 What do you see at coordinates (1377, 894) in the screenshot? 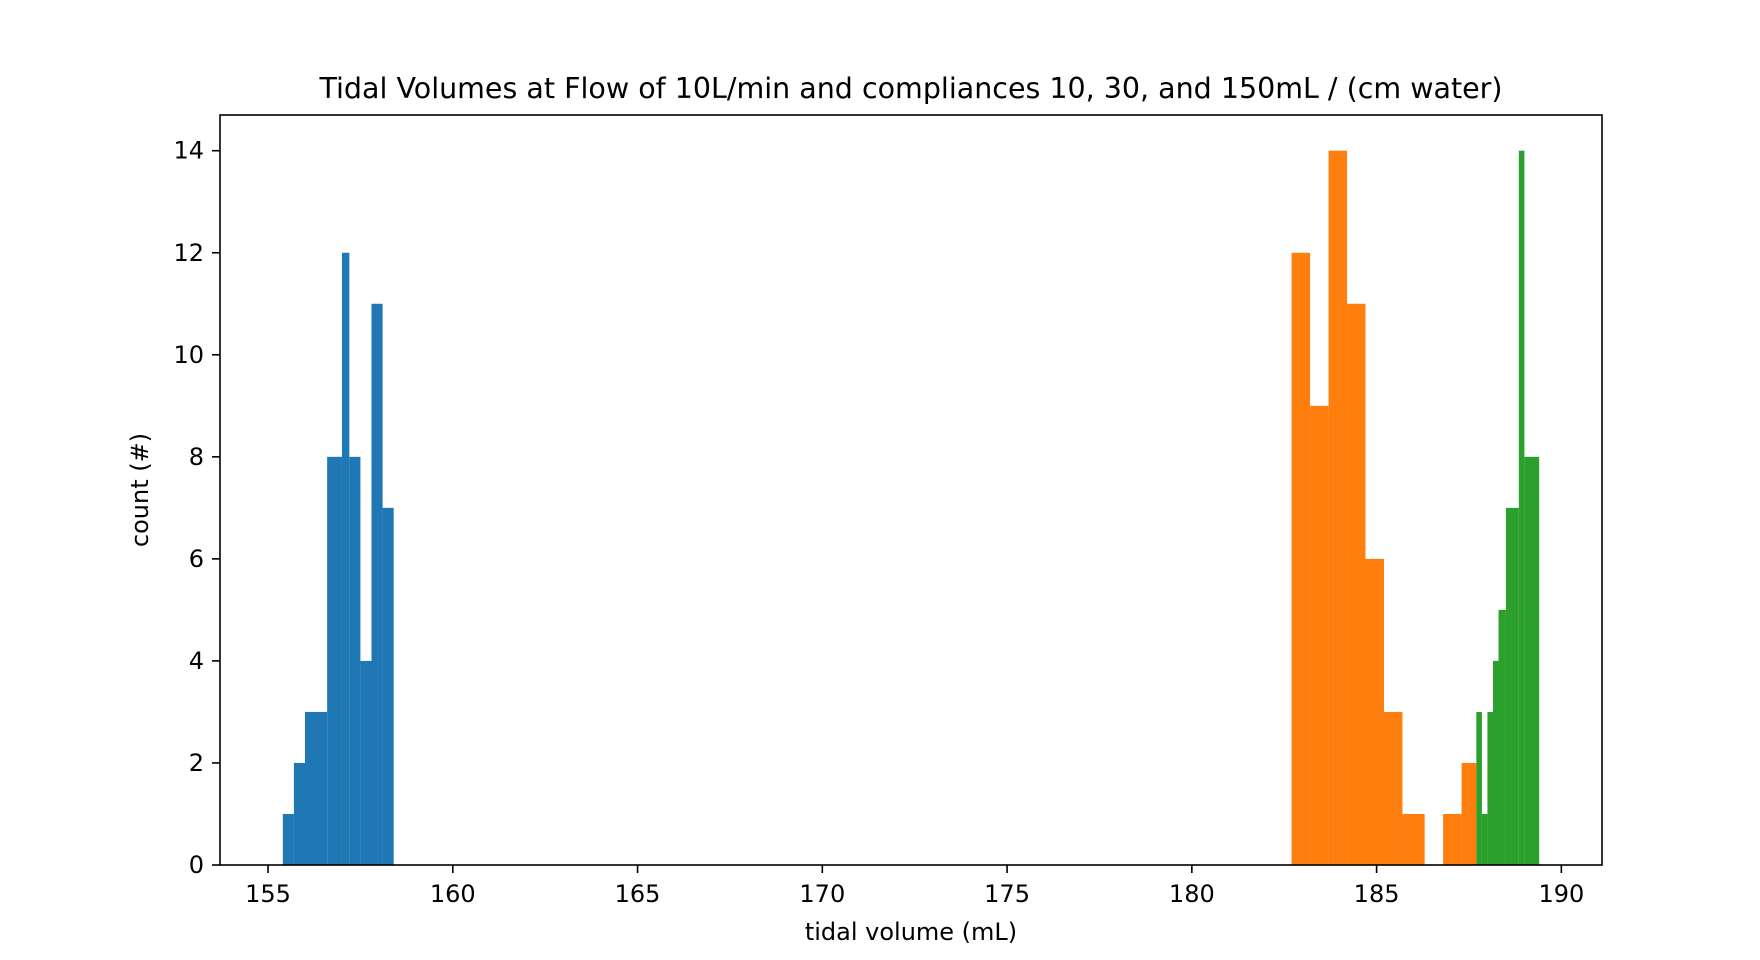
I see `x-tick-label: 185` at bounding box center [1377, 894].